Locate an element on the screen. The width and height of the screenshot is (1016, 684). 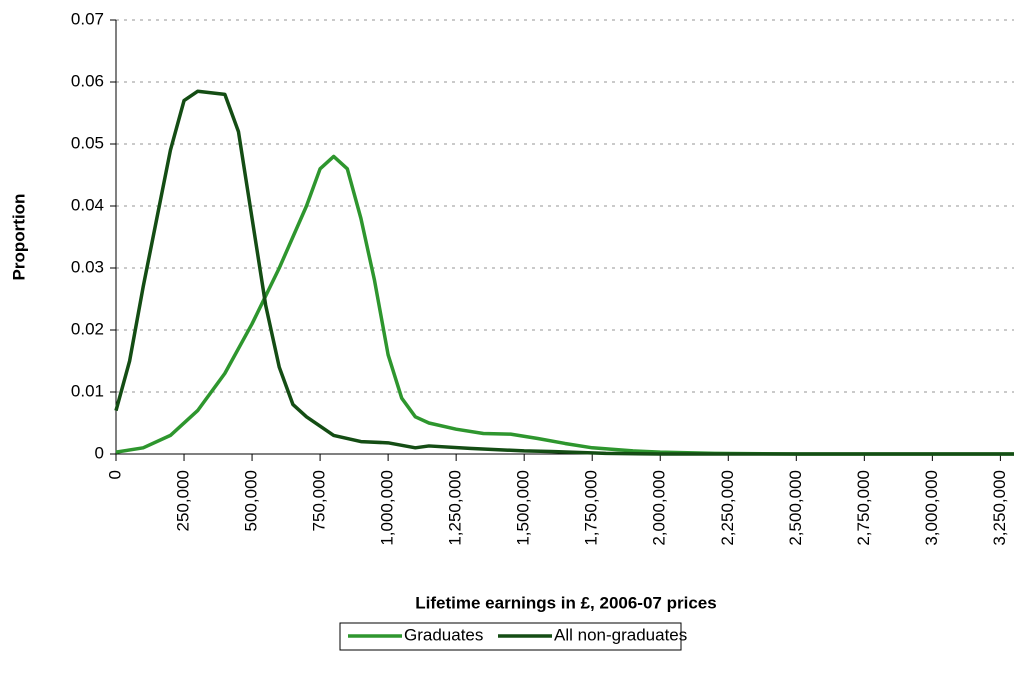
y-tick-label: 0.01 is located at coordinates (87, 390).